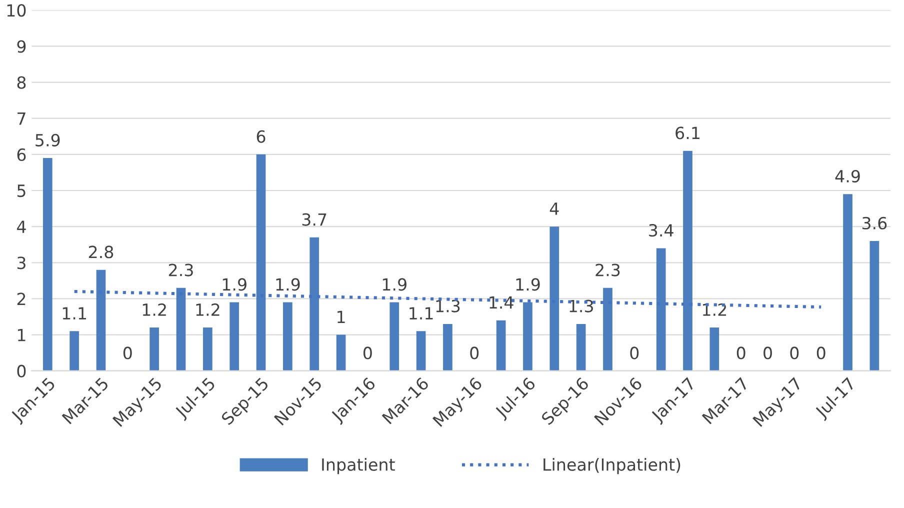 The width and height of the screenshot is (904, 508). I want to click on data-label: 5.9, so click(48, 140).